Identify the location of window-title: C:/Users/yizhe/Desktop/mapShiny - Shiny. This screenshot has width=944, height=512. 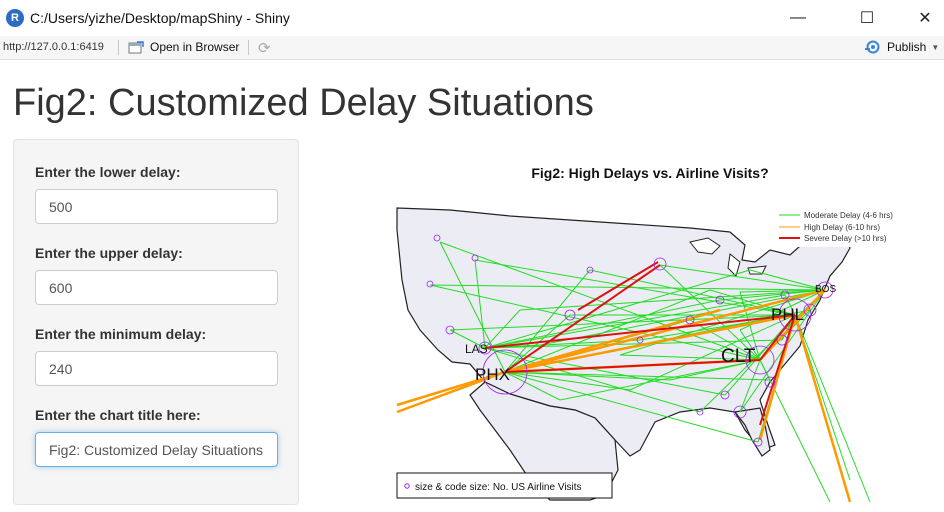
(160, 18).